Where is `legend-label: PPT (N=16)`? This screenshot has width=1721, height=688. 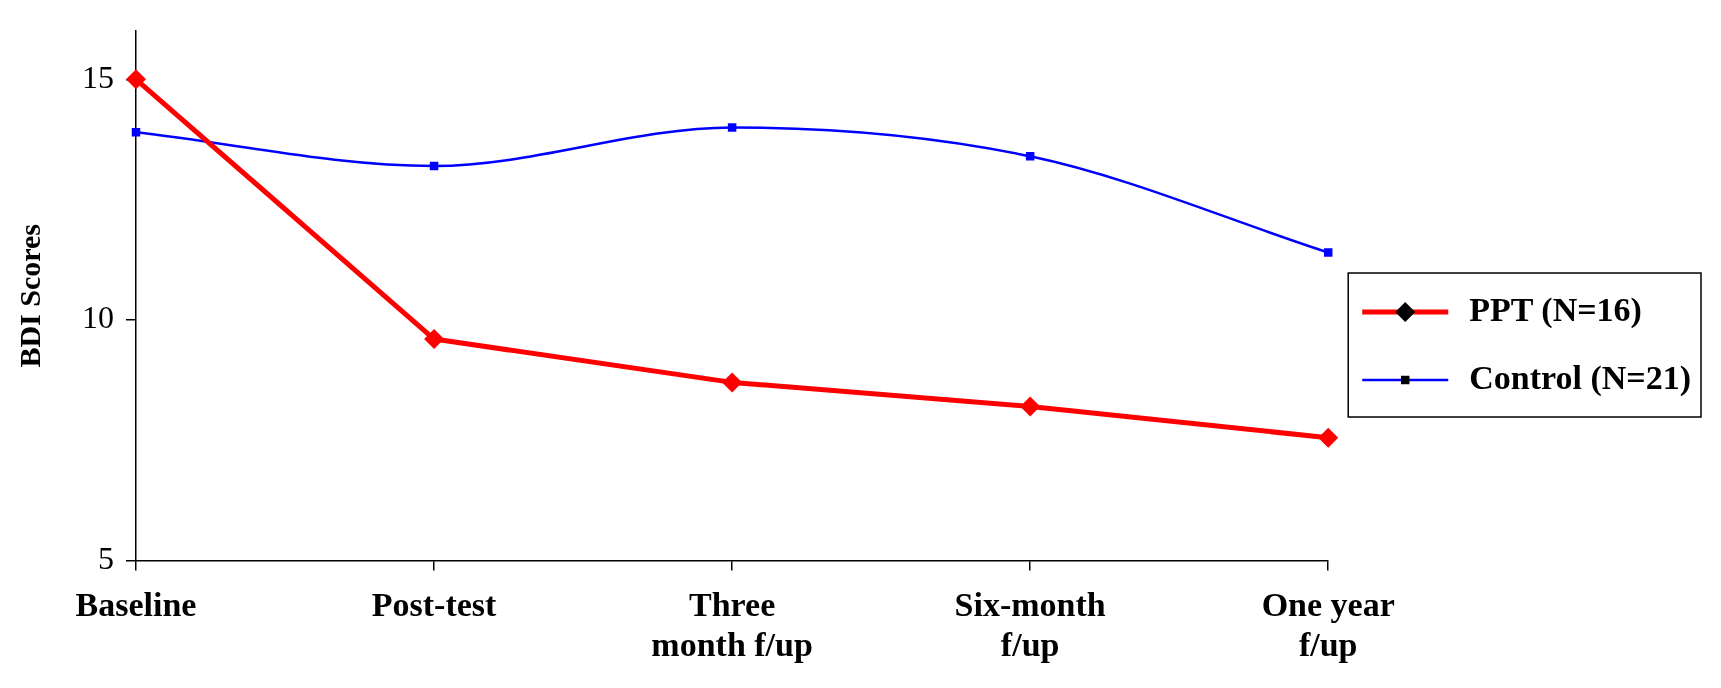 legend-label: PPT (N=16) is located at coordinates (1555, 309).